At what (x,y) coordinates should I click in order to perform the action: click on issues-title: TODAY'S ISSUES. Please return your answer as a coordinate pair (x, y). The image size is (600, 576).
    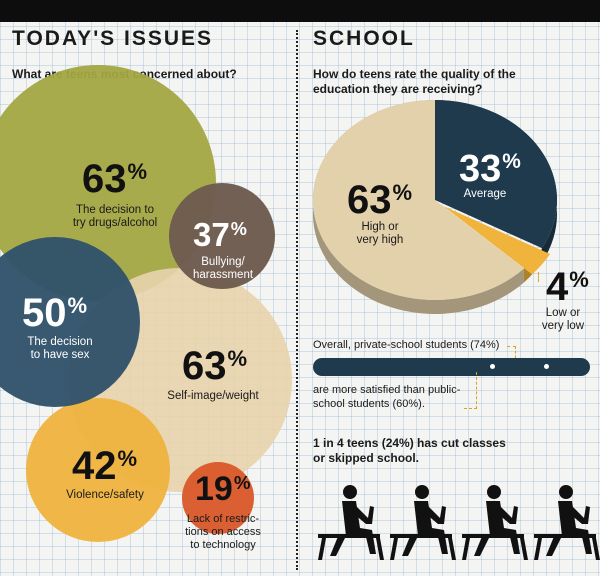
    Looking at the image, I should click on (113, 38).